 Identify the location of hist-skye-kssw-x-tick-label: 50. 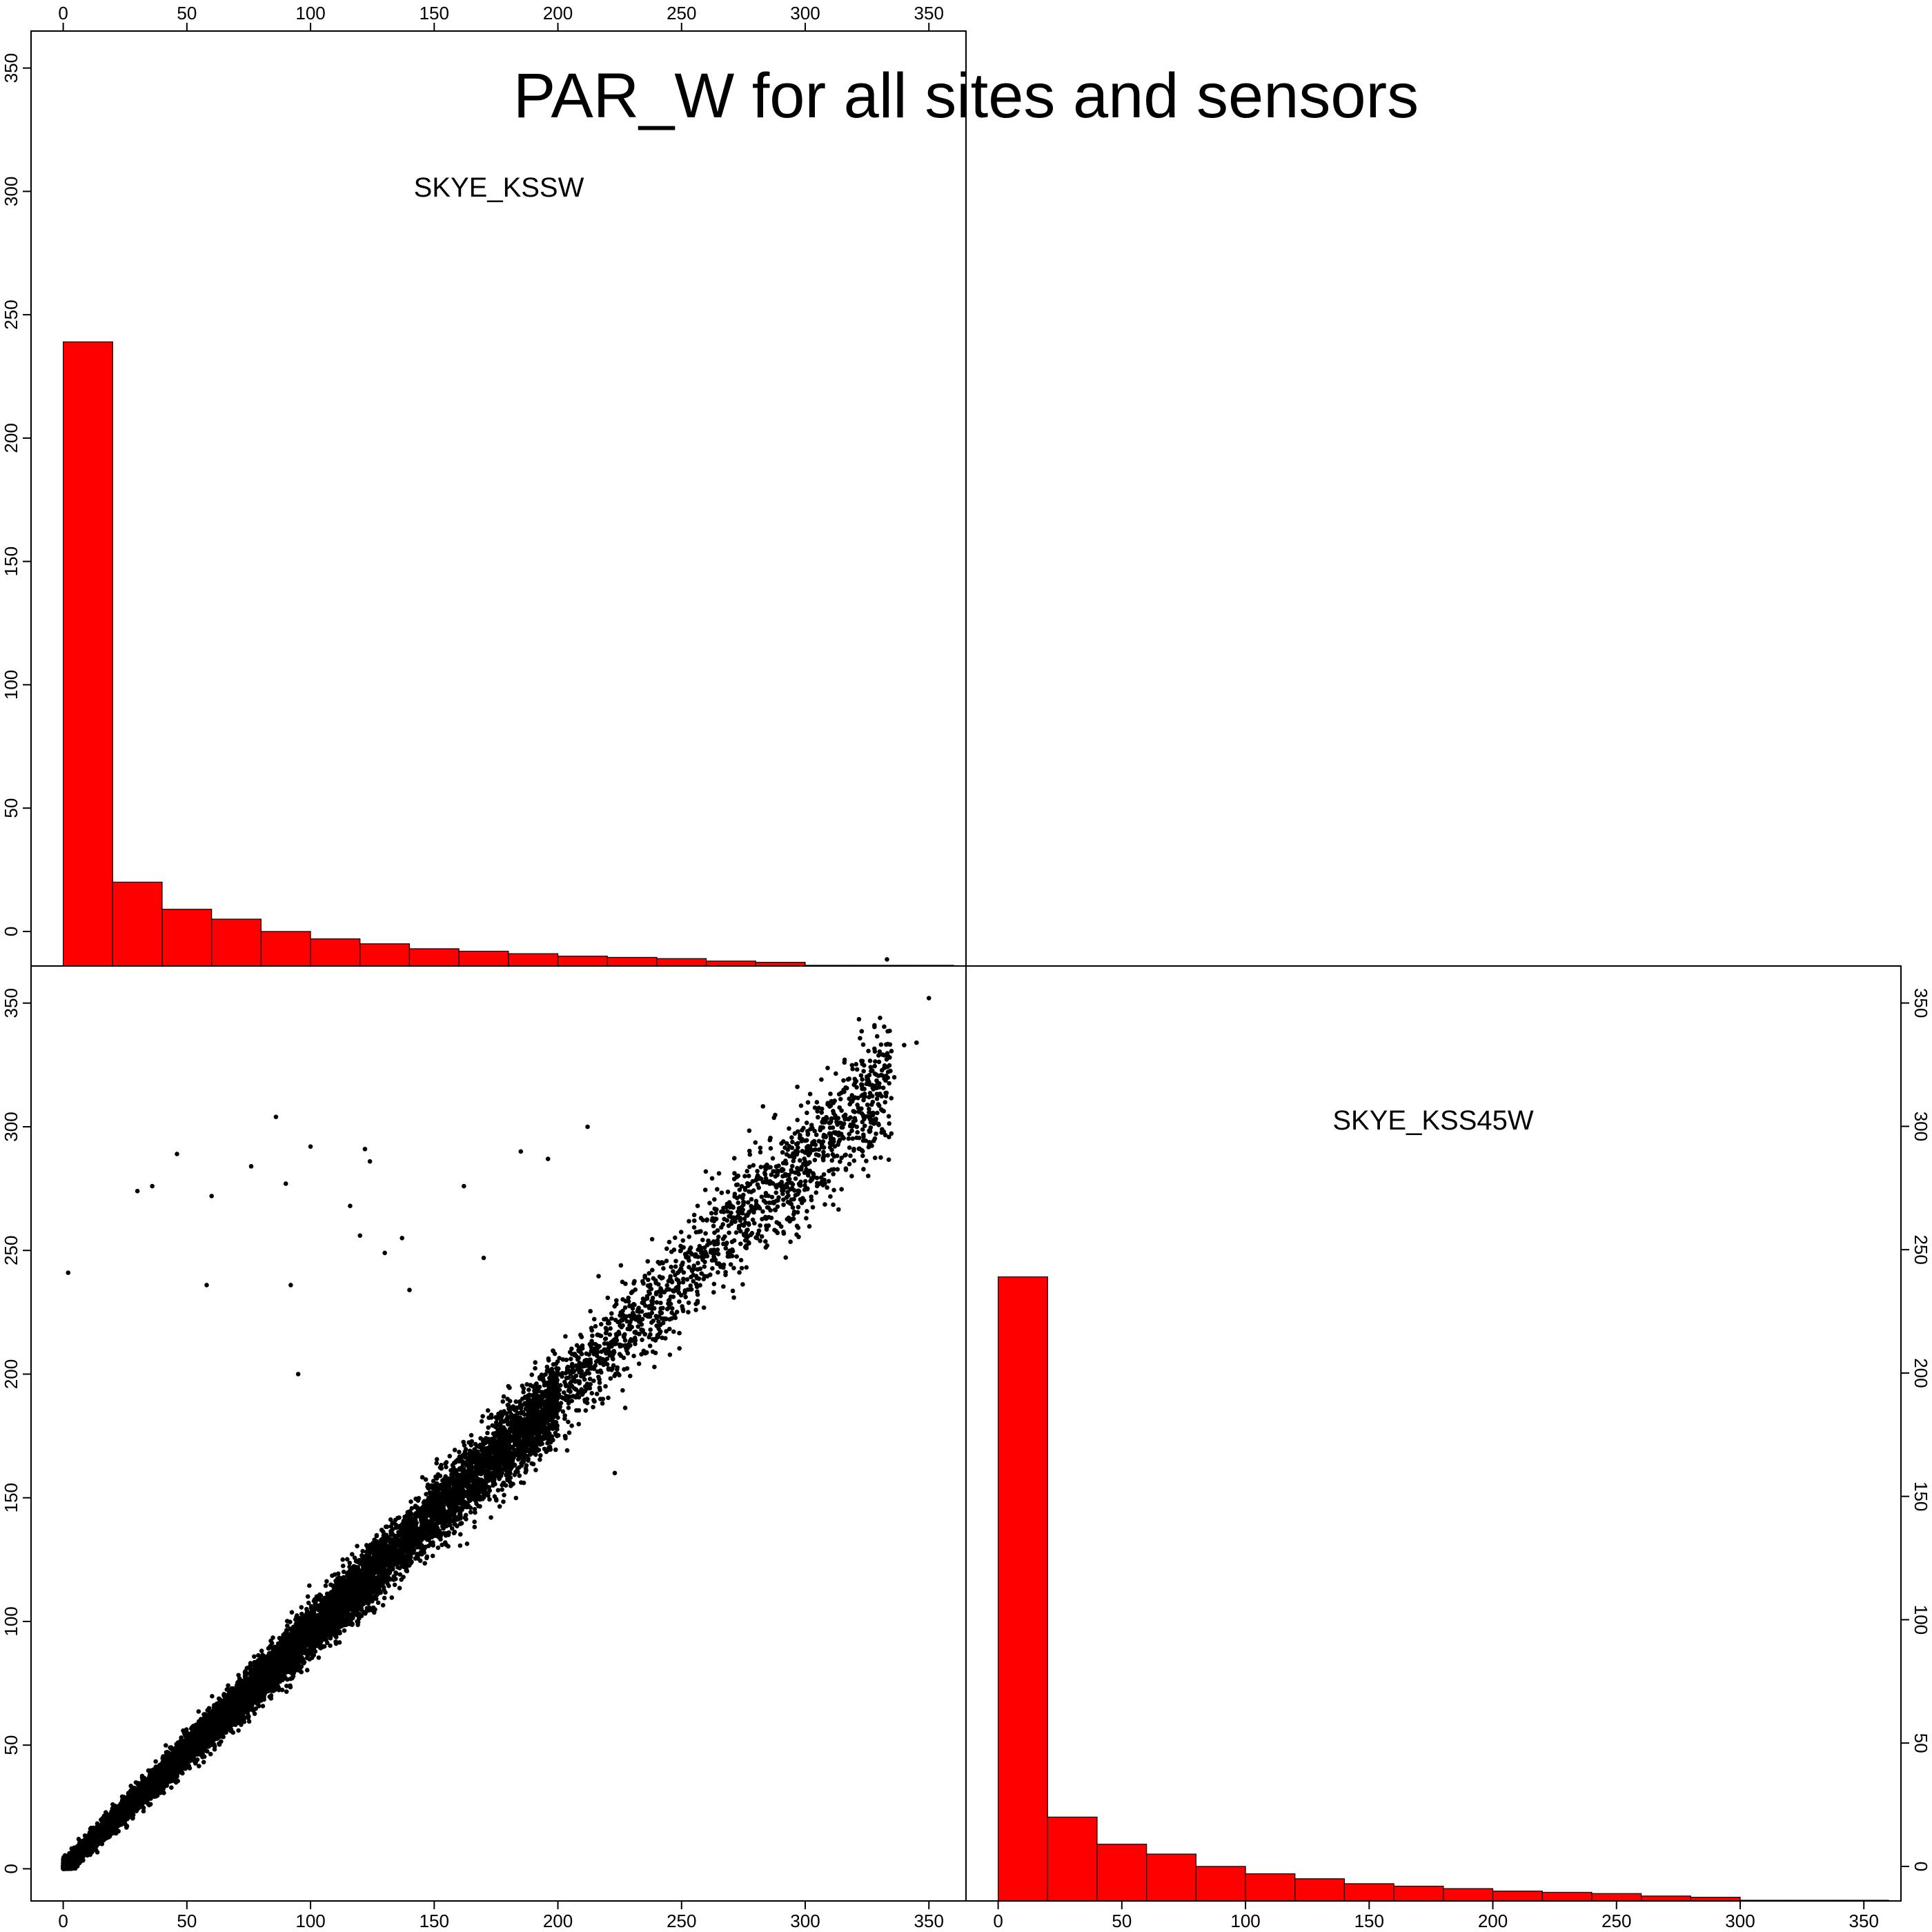
(187, 13).